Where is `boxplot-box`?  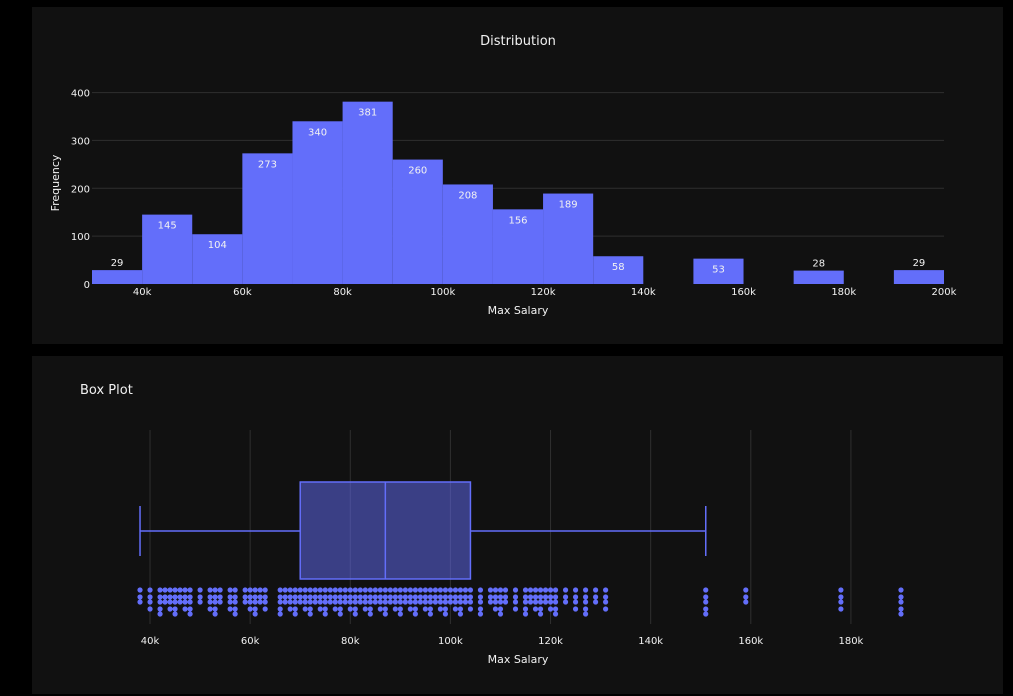 boxplot-box is located at coordinates (423, 530).